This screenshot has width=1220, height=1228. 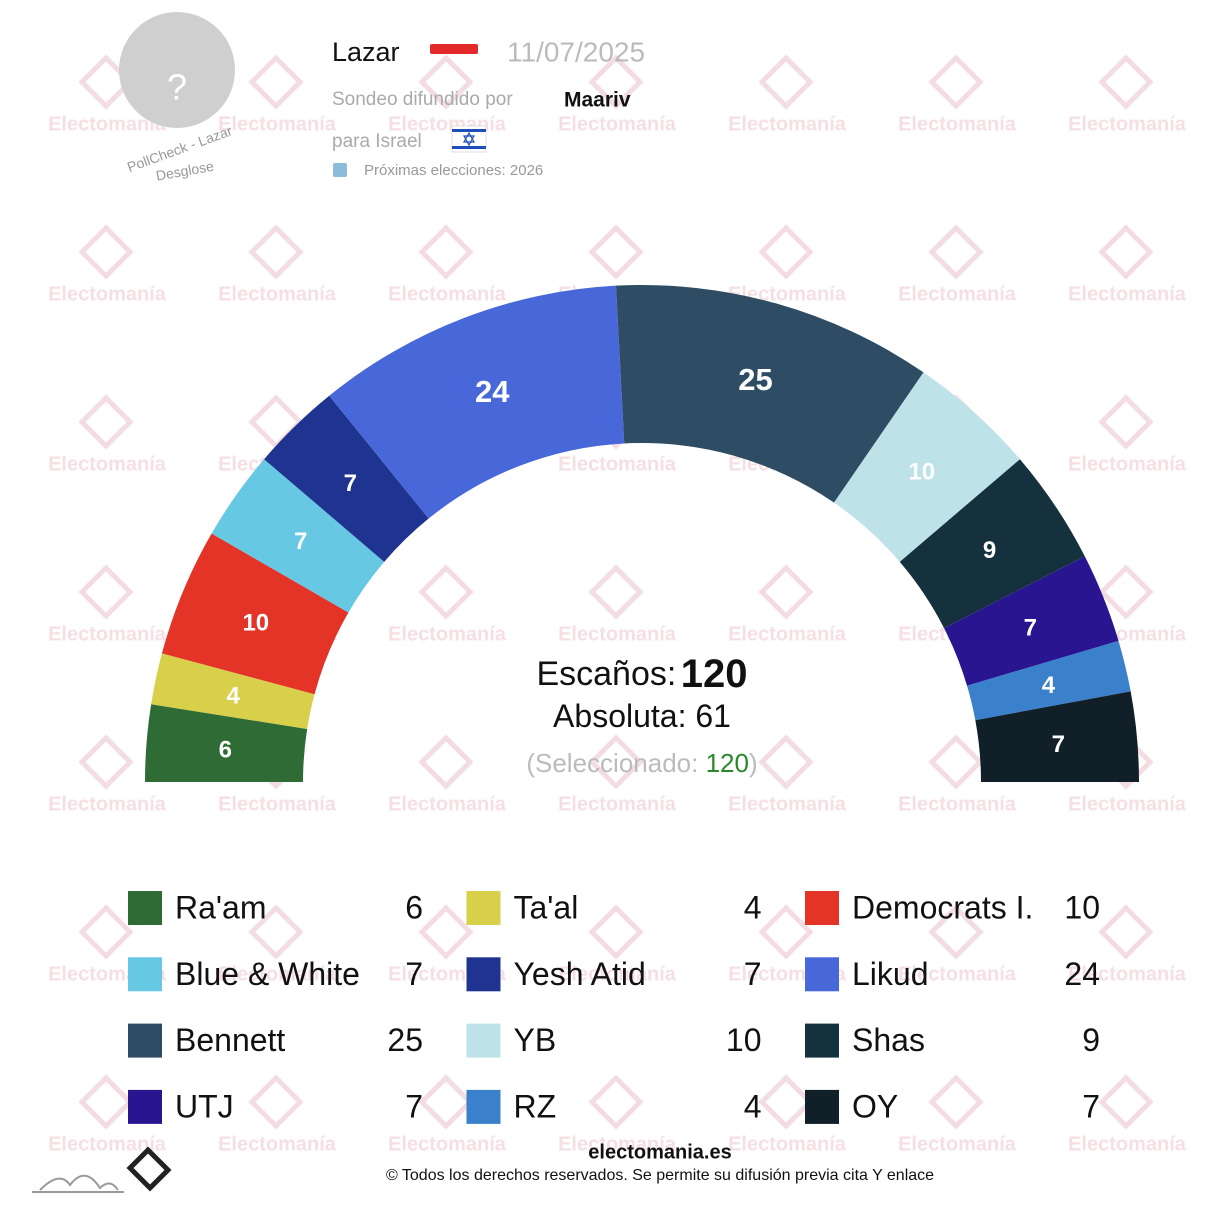 I want to click on selected: (Seleccionado: 120), so click(x=641, y=763).